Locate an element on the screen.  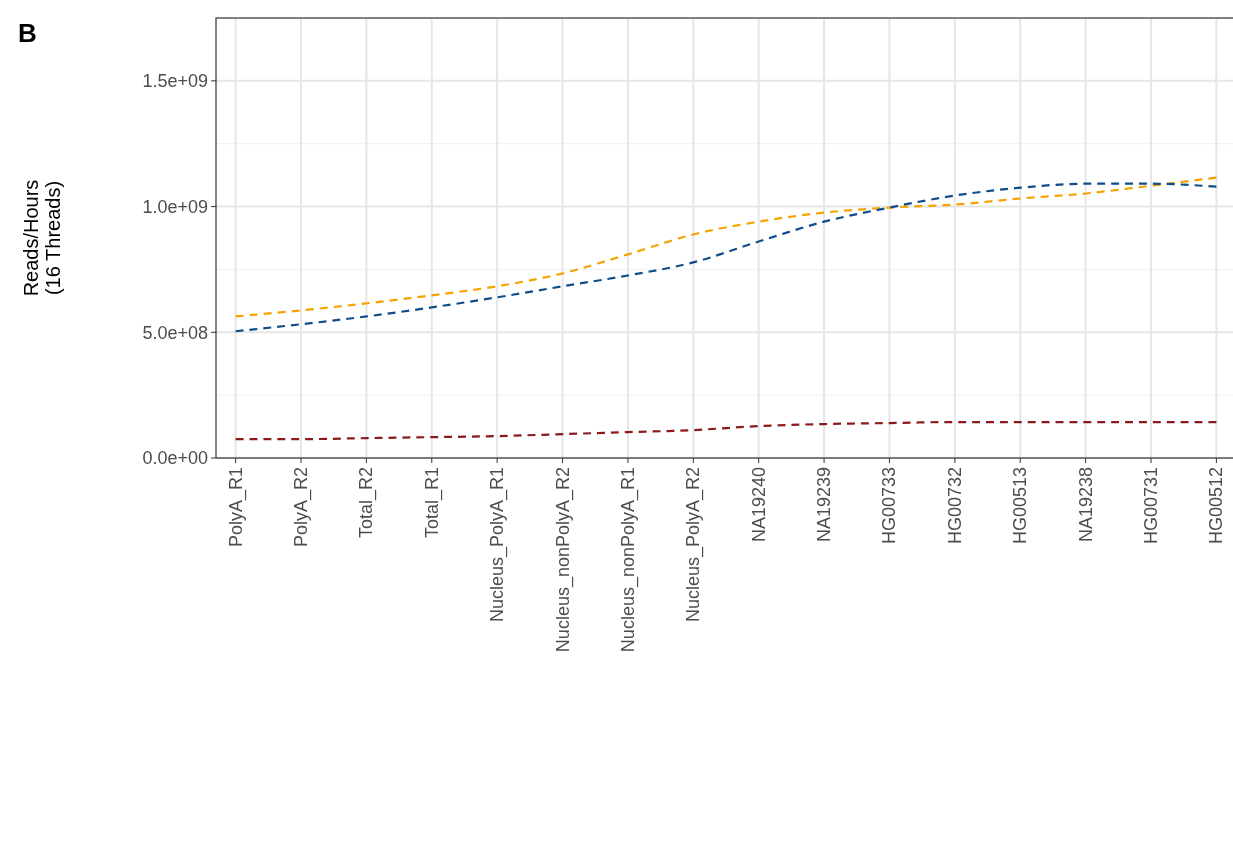
x-tick-label: PolyA_R1 is located at coordinates (236, 507).